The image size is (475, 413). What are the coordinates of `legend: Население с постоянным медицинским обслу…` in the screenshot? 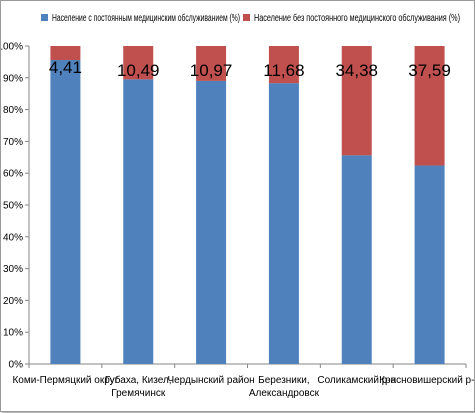 It's located at (250, 18).